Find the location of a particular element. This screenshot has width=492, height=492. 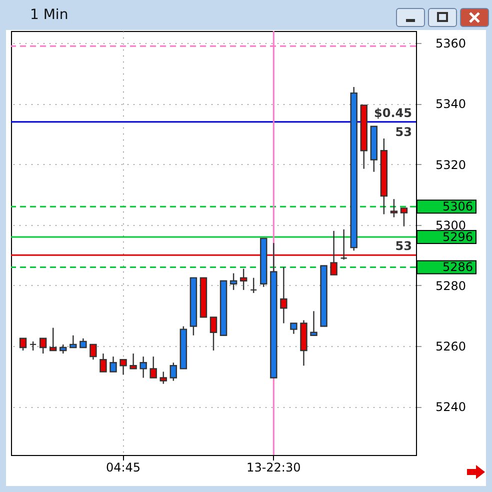

x-tick-label: 04:45 is located at coordinates (123, 467).